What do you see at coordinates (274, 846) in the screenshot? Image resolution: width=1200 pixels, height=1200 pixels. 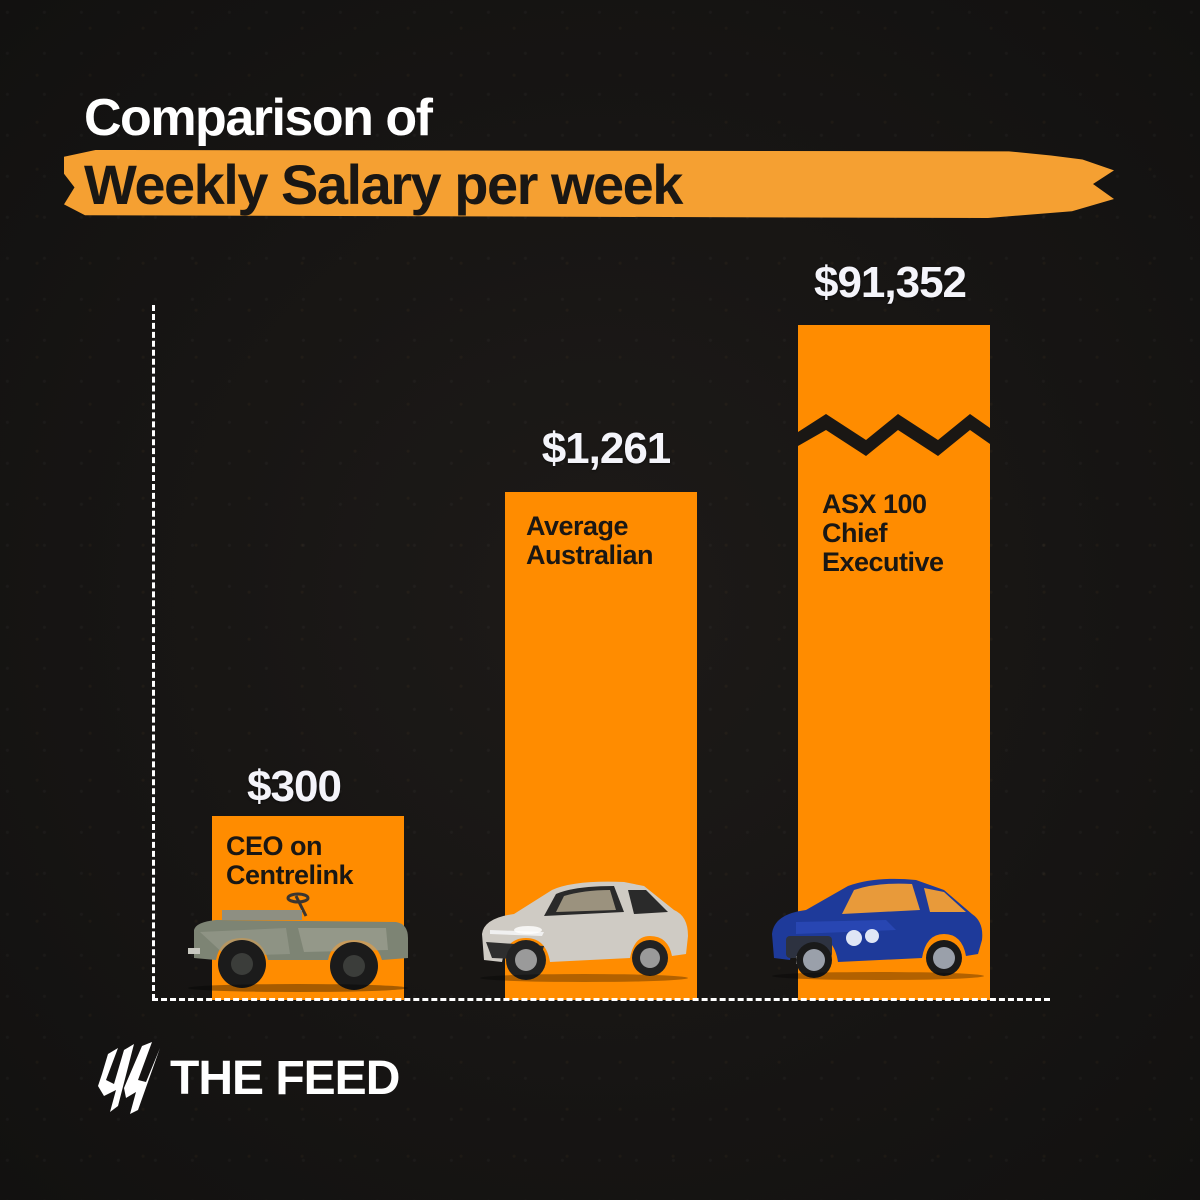 I see `category-label-line: CEO on` at bounding box center [274, 846].